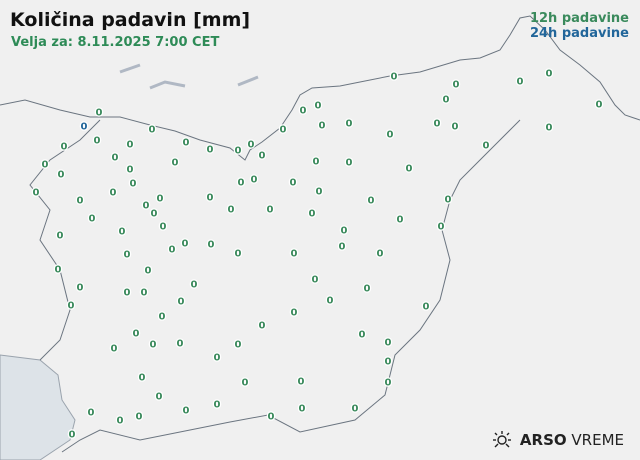 The height and width of the screenshot is (460, 640). I want to click on map-title: Količina padavin [mm], so click(130, 20).